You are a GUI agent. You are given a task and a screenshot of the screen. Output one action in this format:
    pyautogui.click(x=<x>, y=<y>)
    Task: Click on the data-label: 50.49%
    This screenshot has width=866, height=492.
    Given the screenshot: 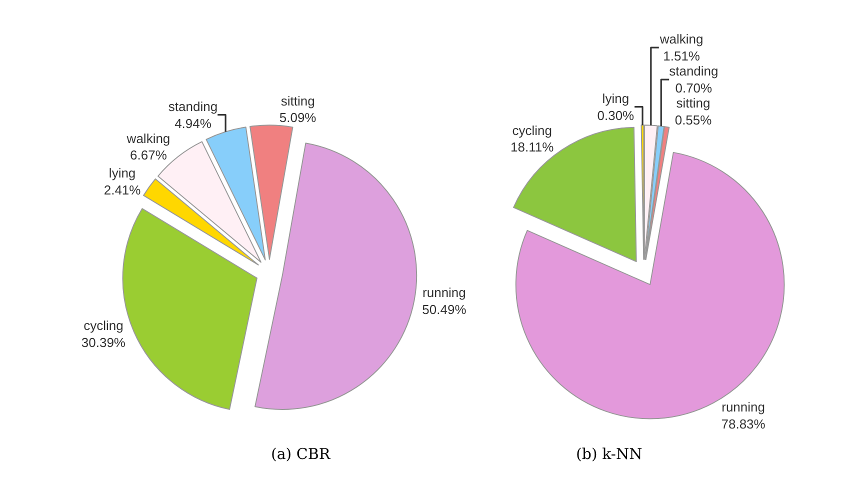 What is the action you would take?
    pyautogui.click(x=444, y=310)
    